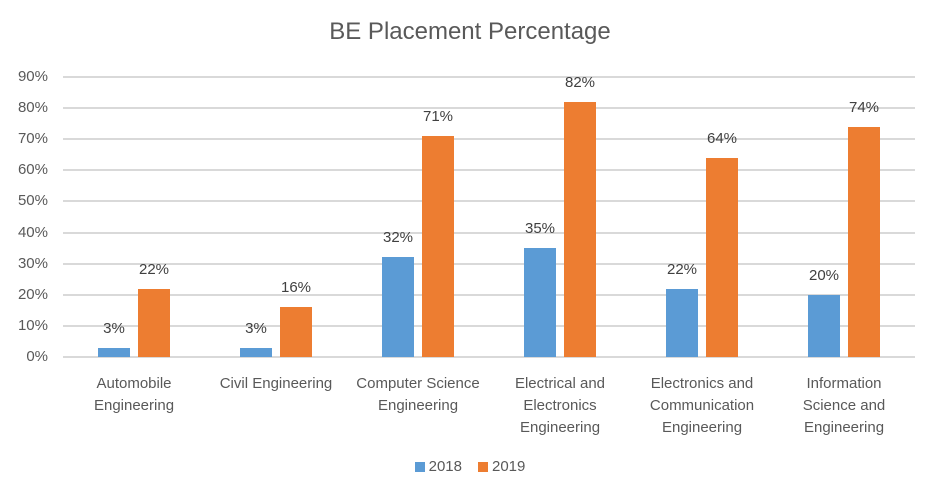 The width and height of the screenshot is (940, 499). Describe the element at coordinates (32, 170) in the screenshot. I see `y-tick-label: 60%` at that location.